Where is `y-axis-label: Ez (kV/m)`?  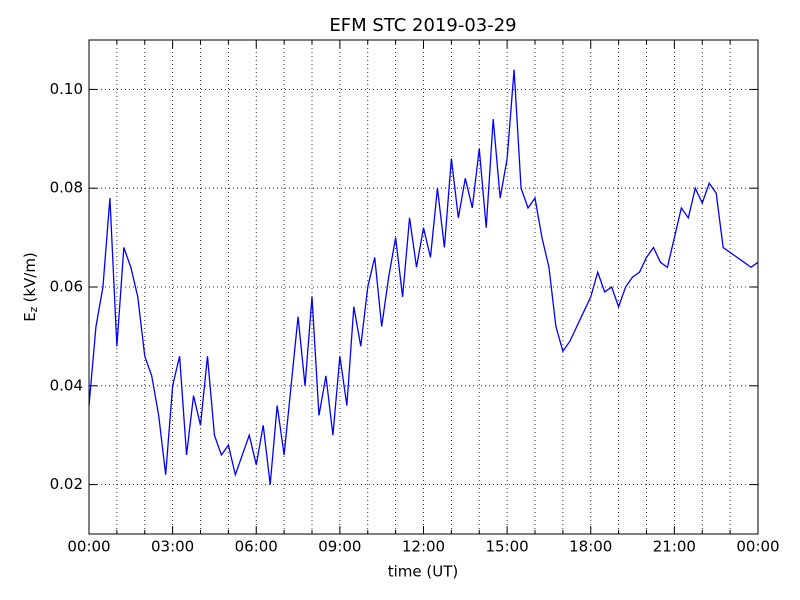
y-axis-label: Ez (kV/m) is located at coordinates (31, 287).